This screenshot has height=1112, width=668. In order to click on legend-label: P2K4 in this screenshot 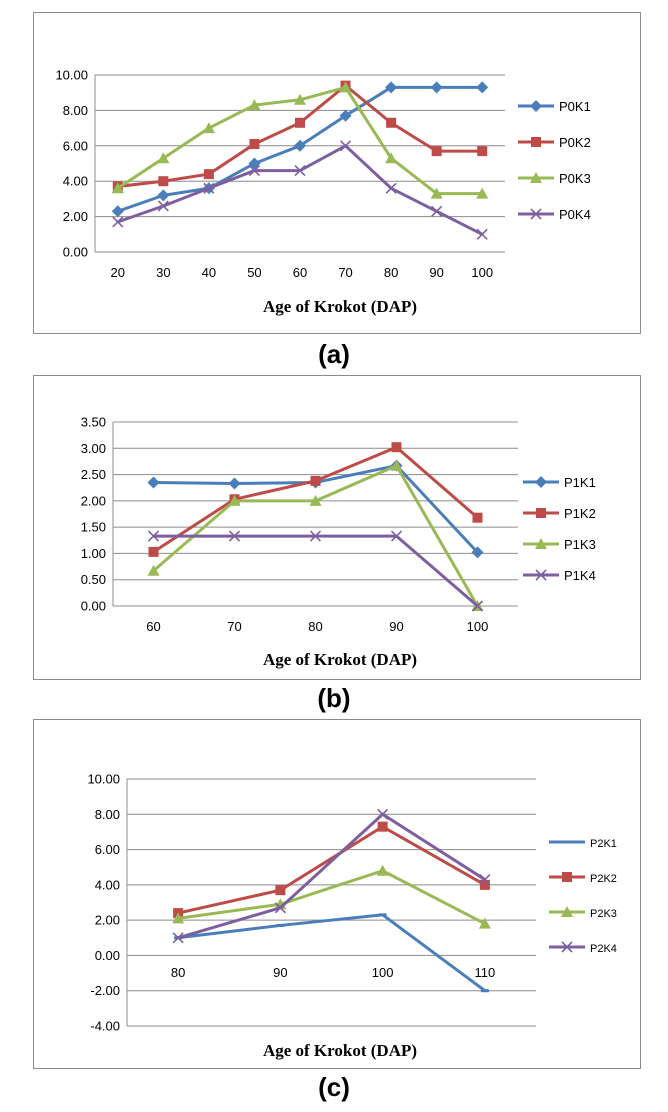, I will do `click(603, 949)`.